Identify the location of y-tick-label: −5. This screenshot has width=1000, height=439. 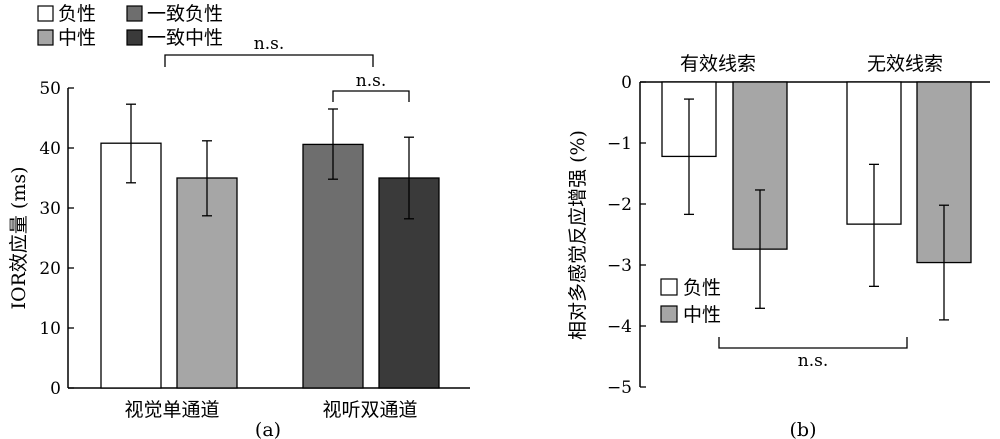
(619, 388).